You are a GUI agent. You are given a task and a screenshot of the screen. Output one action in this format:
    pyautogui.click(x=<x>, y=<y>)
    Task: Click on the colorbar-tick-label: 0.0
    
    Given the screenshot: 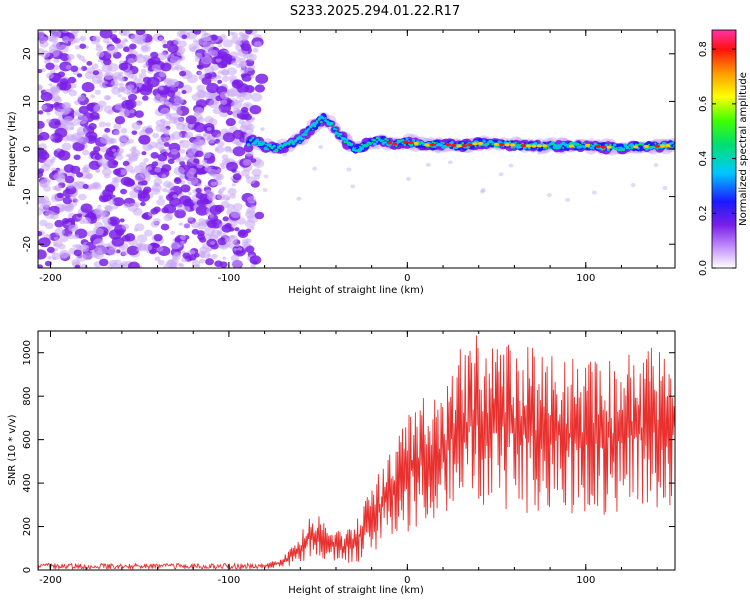 What is the action you would take?
    pyautogui.click(x=703, y=268)
    